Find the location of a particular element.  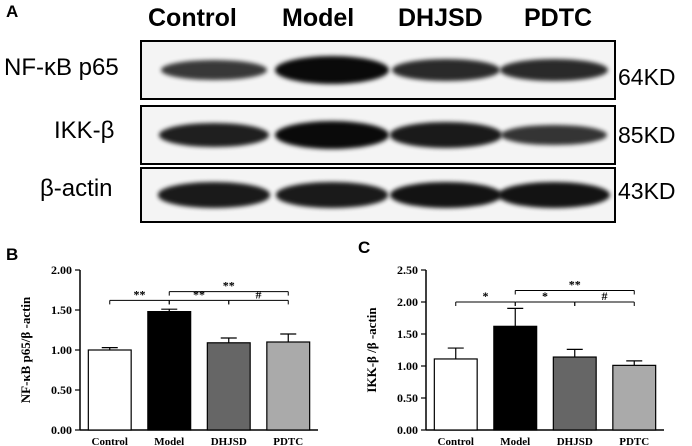

lane-label-control: Control is located at coordinates (192, 18).